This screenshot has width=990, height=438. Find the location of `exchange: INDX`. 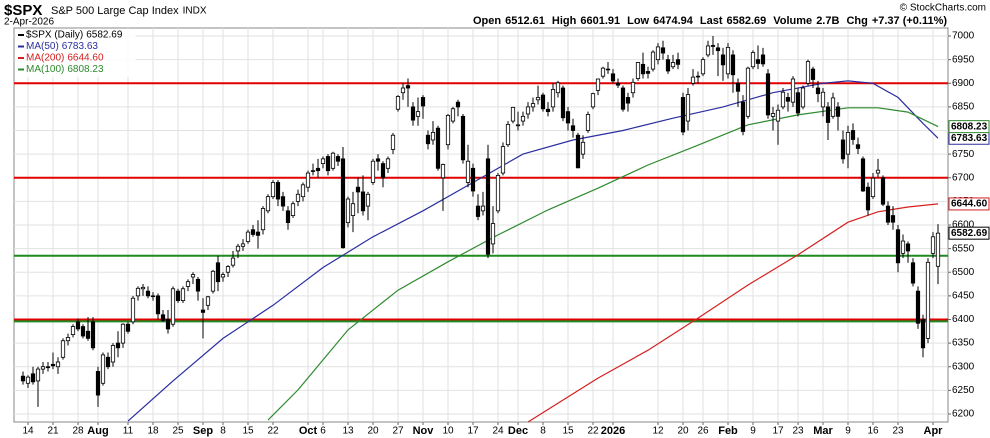

exchange: INDX is located at coordinates (195, 11).